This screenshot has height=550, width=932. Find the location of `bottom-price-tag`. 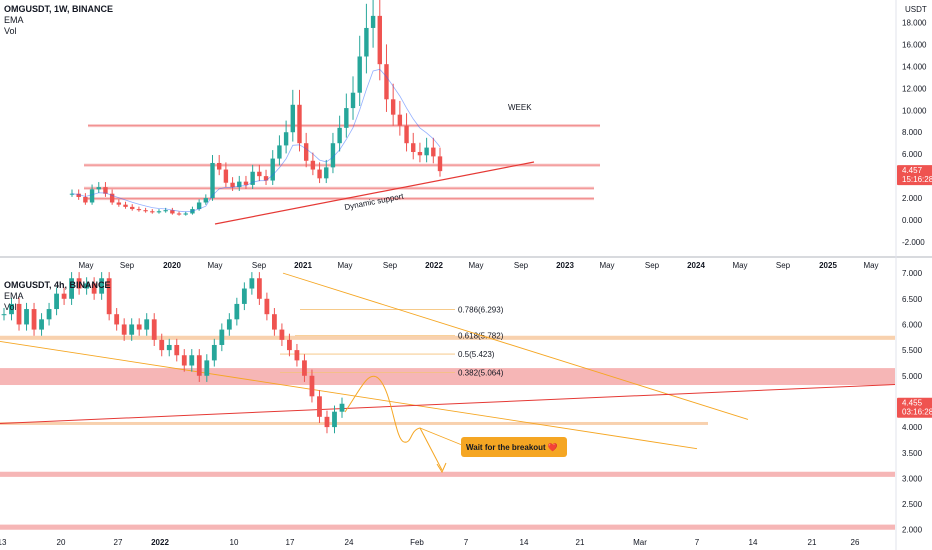

bottom-price-tag is located at coordinates (914, 407).